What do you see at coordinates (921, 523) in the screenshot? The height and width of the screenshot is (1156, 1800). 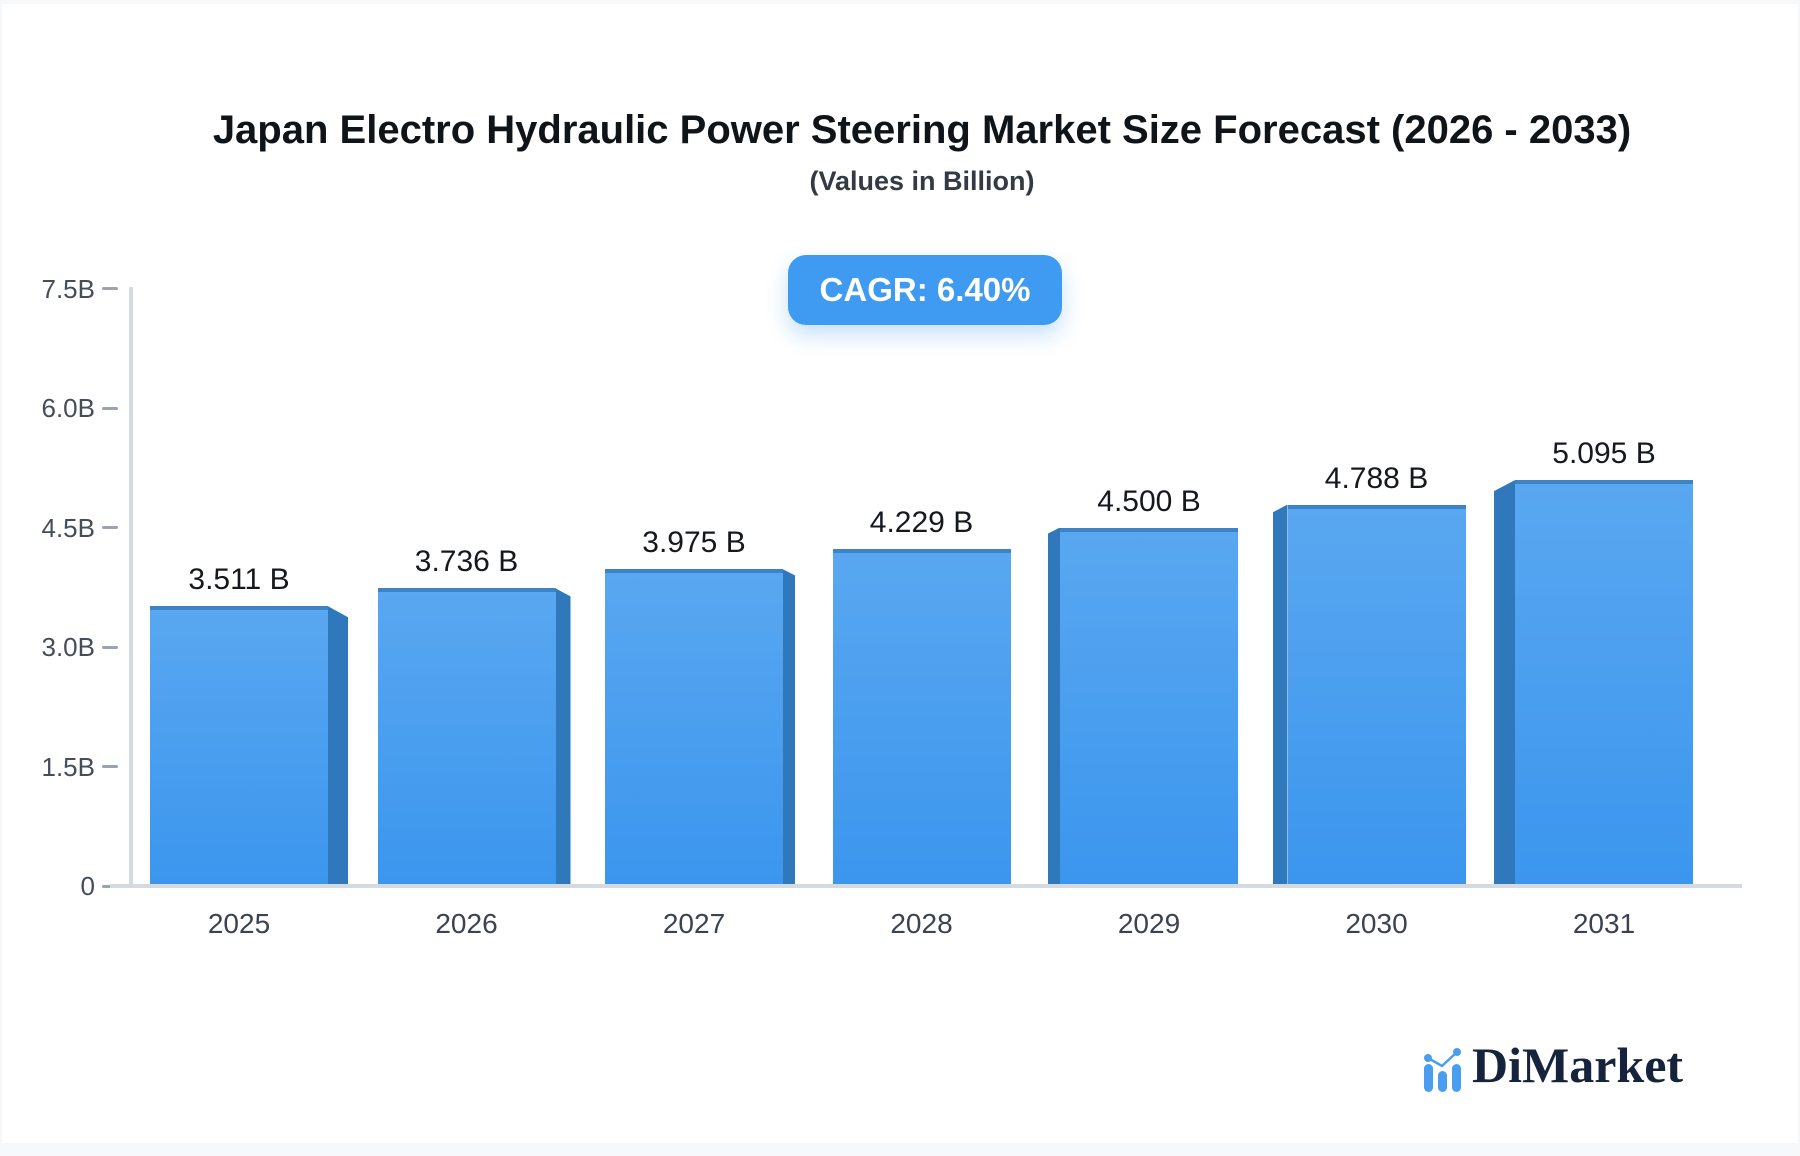 I see `bar-value-label: 4.229 B` at bounding box center [921, 523].